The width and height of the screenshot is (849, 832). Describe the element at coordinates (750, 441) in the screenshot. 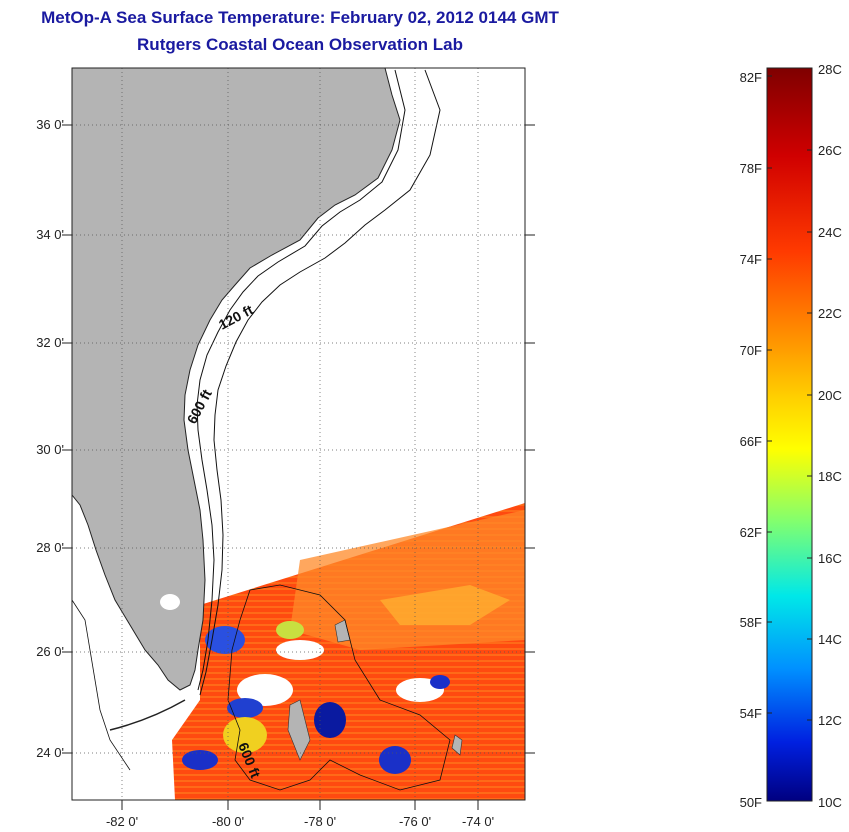

I see `colorbar-label-f: 66F` at that location.